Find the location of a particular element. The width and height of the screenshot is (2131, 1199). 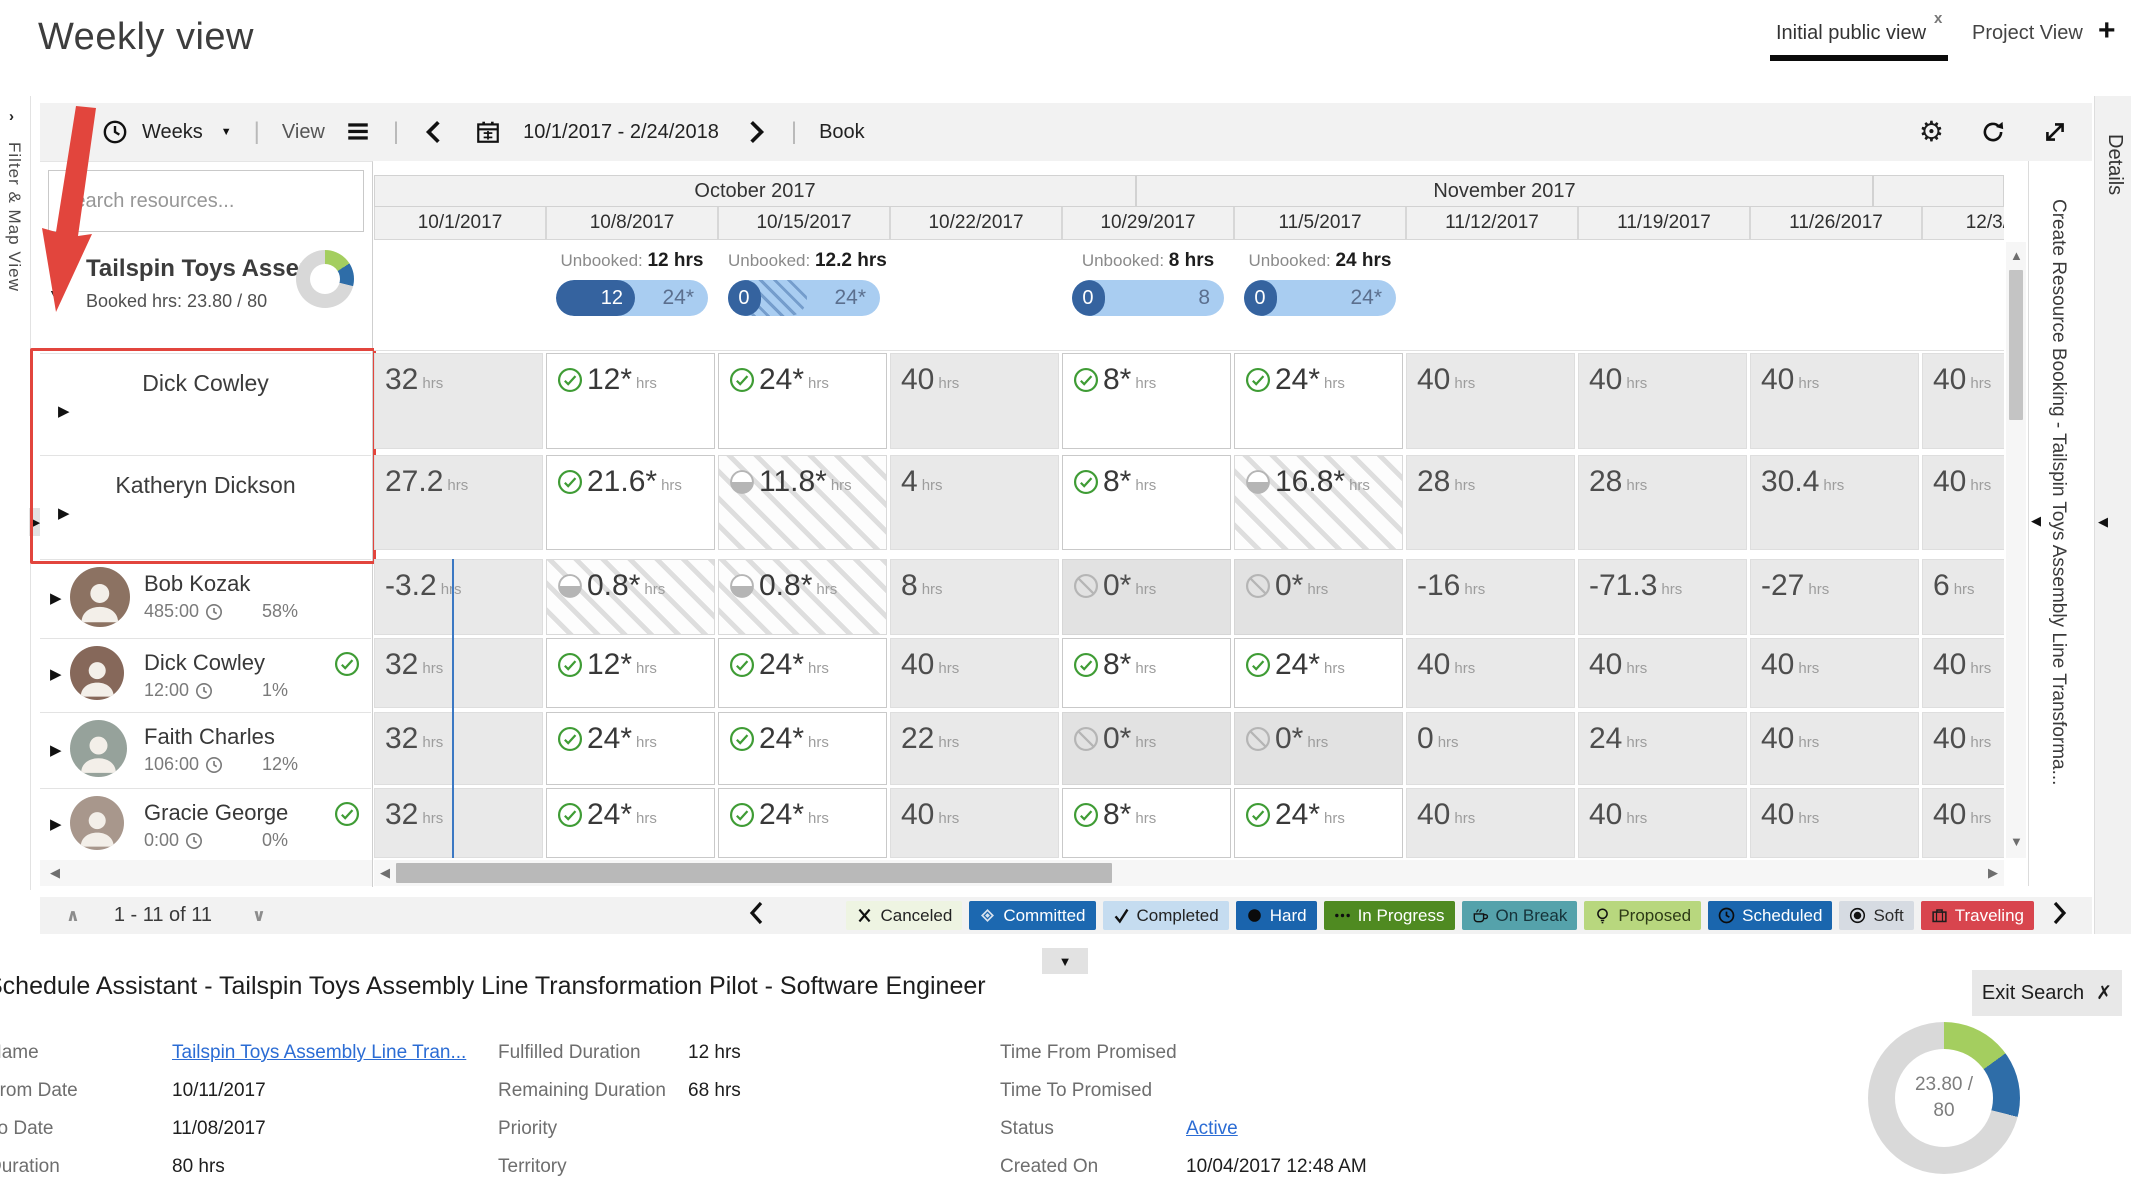

legend-badge-canceled: Canceled is located at coordinates (904, 915).